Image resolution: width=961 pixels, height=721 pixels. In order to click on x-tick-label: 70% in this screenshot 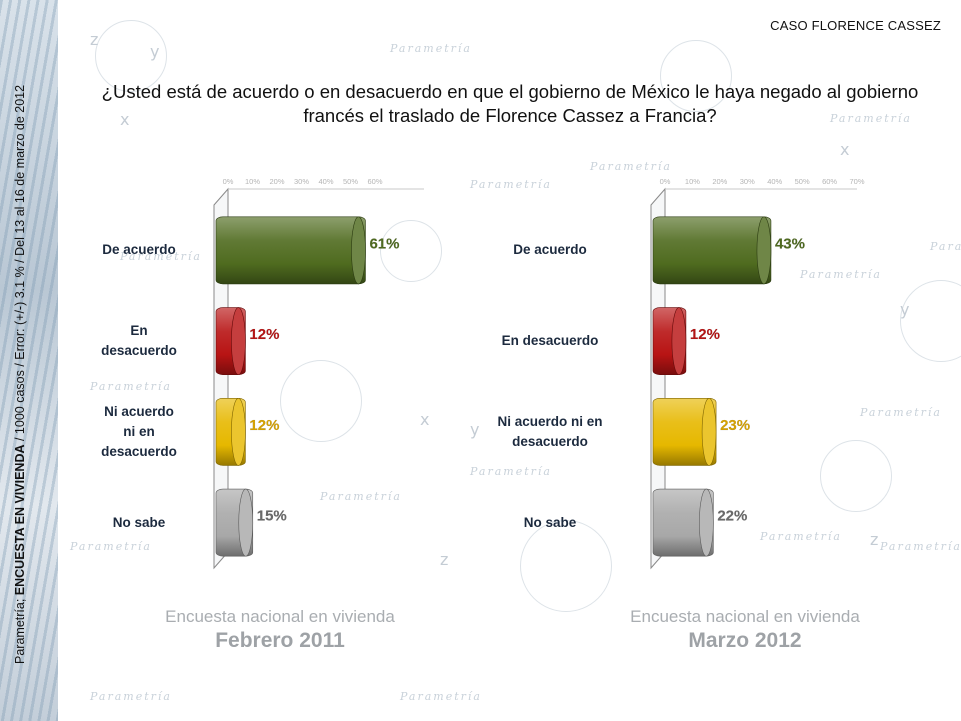, I will do `click(856, 181)`.